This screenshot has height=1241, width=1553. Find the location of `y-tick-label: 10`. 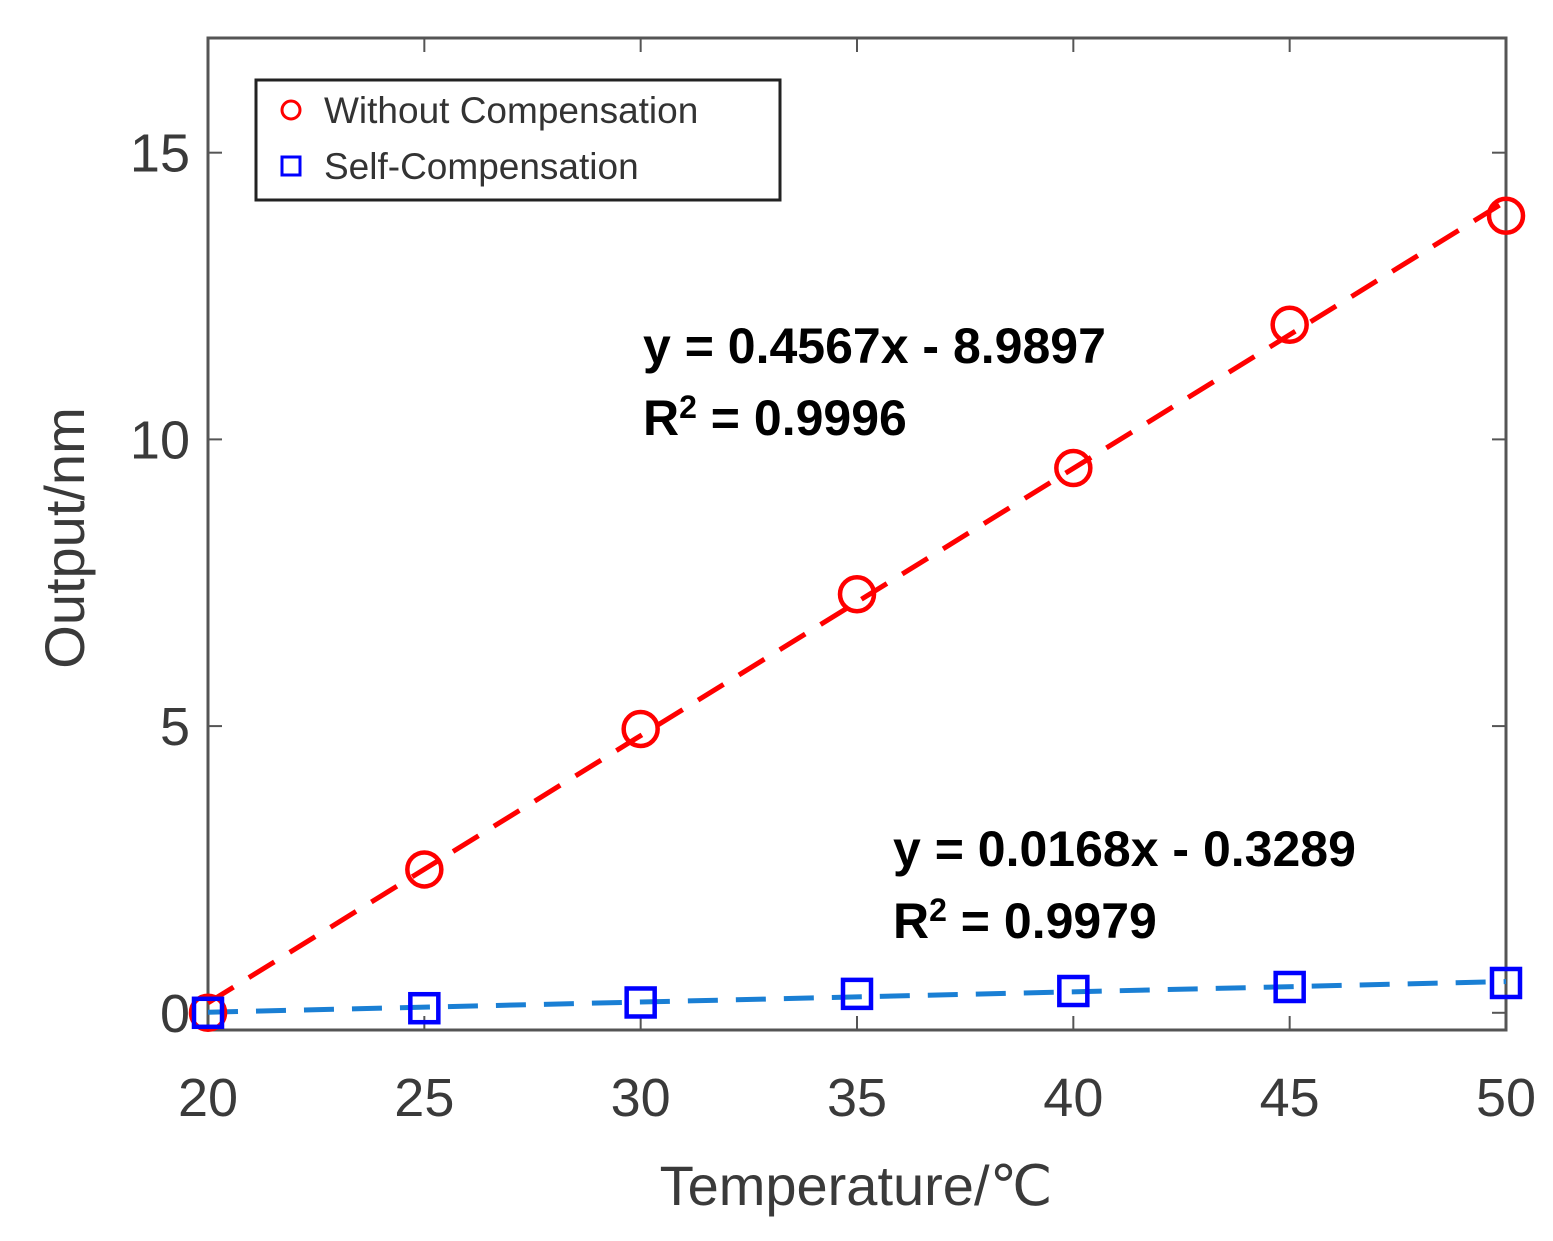

y-tick-label: 10 is located at coordinates (160, 440).